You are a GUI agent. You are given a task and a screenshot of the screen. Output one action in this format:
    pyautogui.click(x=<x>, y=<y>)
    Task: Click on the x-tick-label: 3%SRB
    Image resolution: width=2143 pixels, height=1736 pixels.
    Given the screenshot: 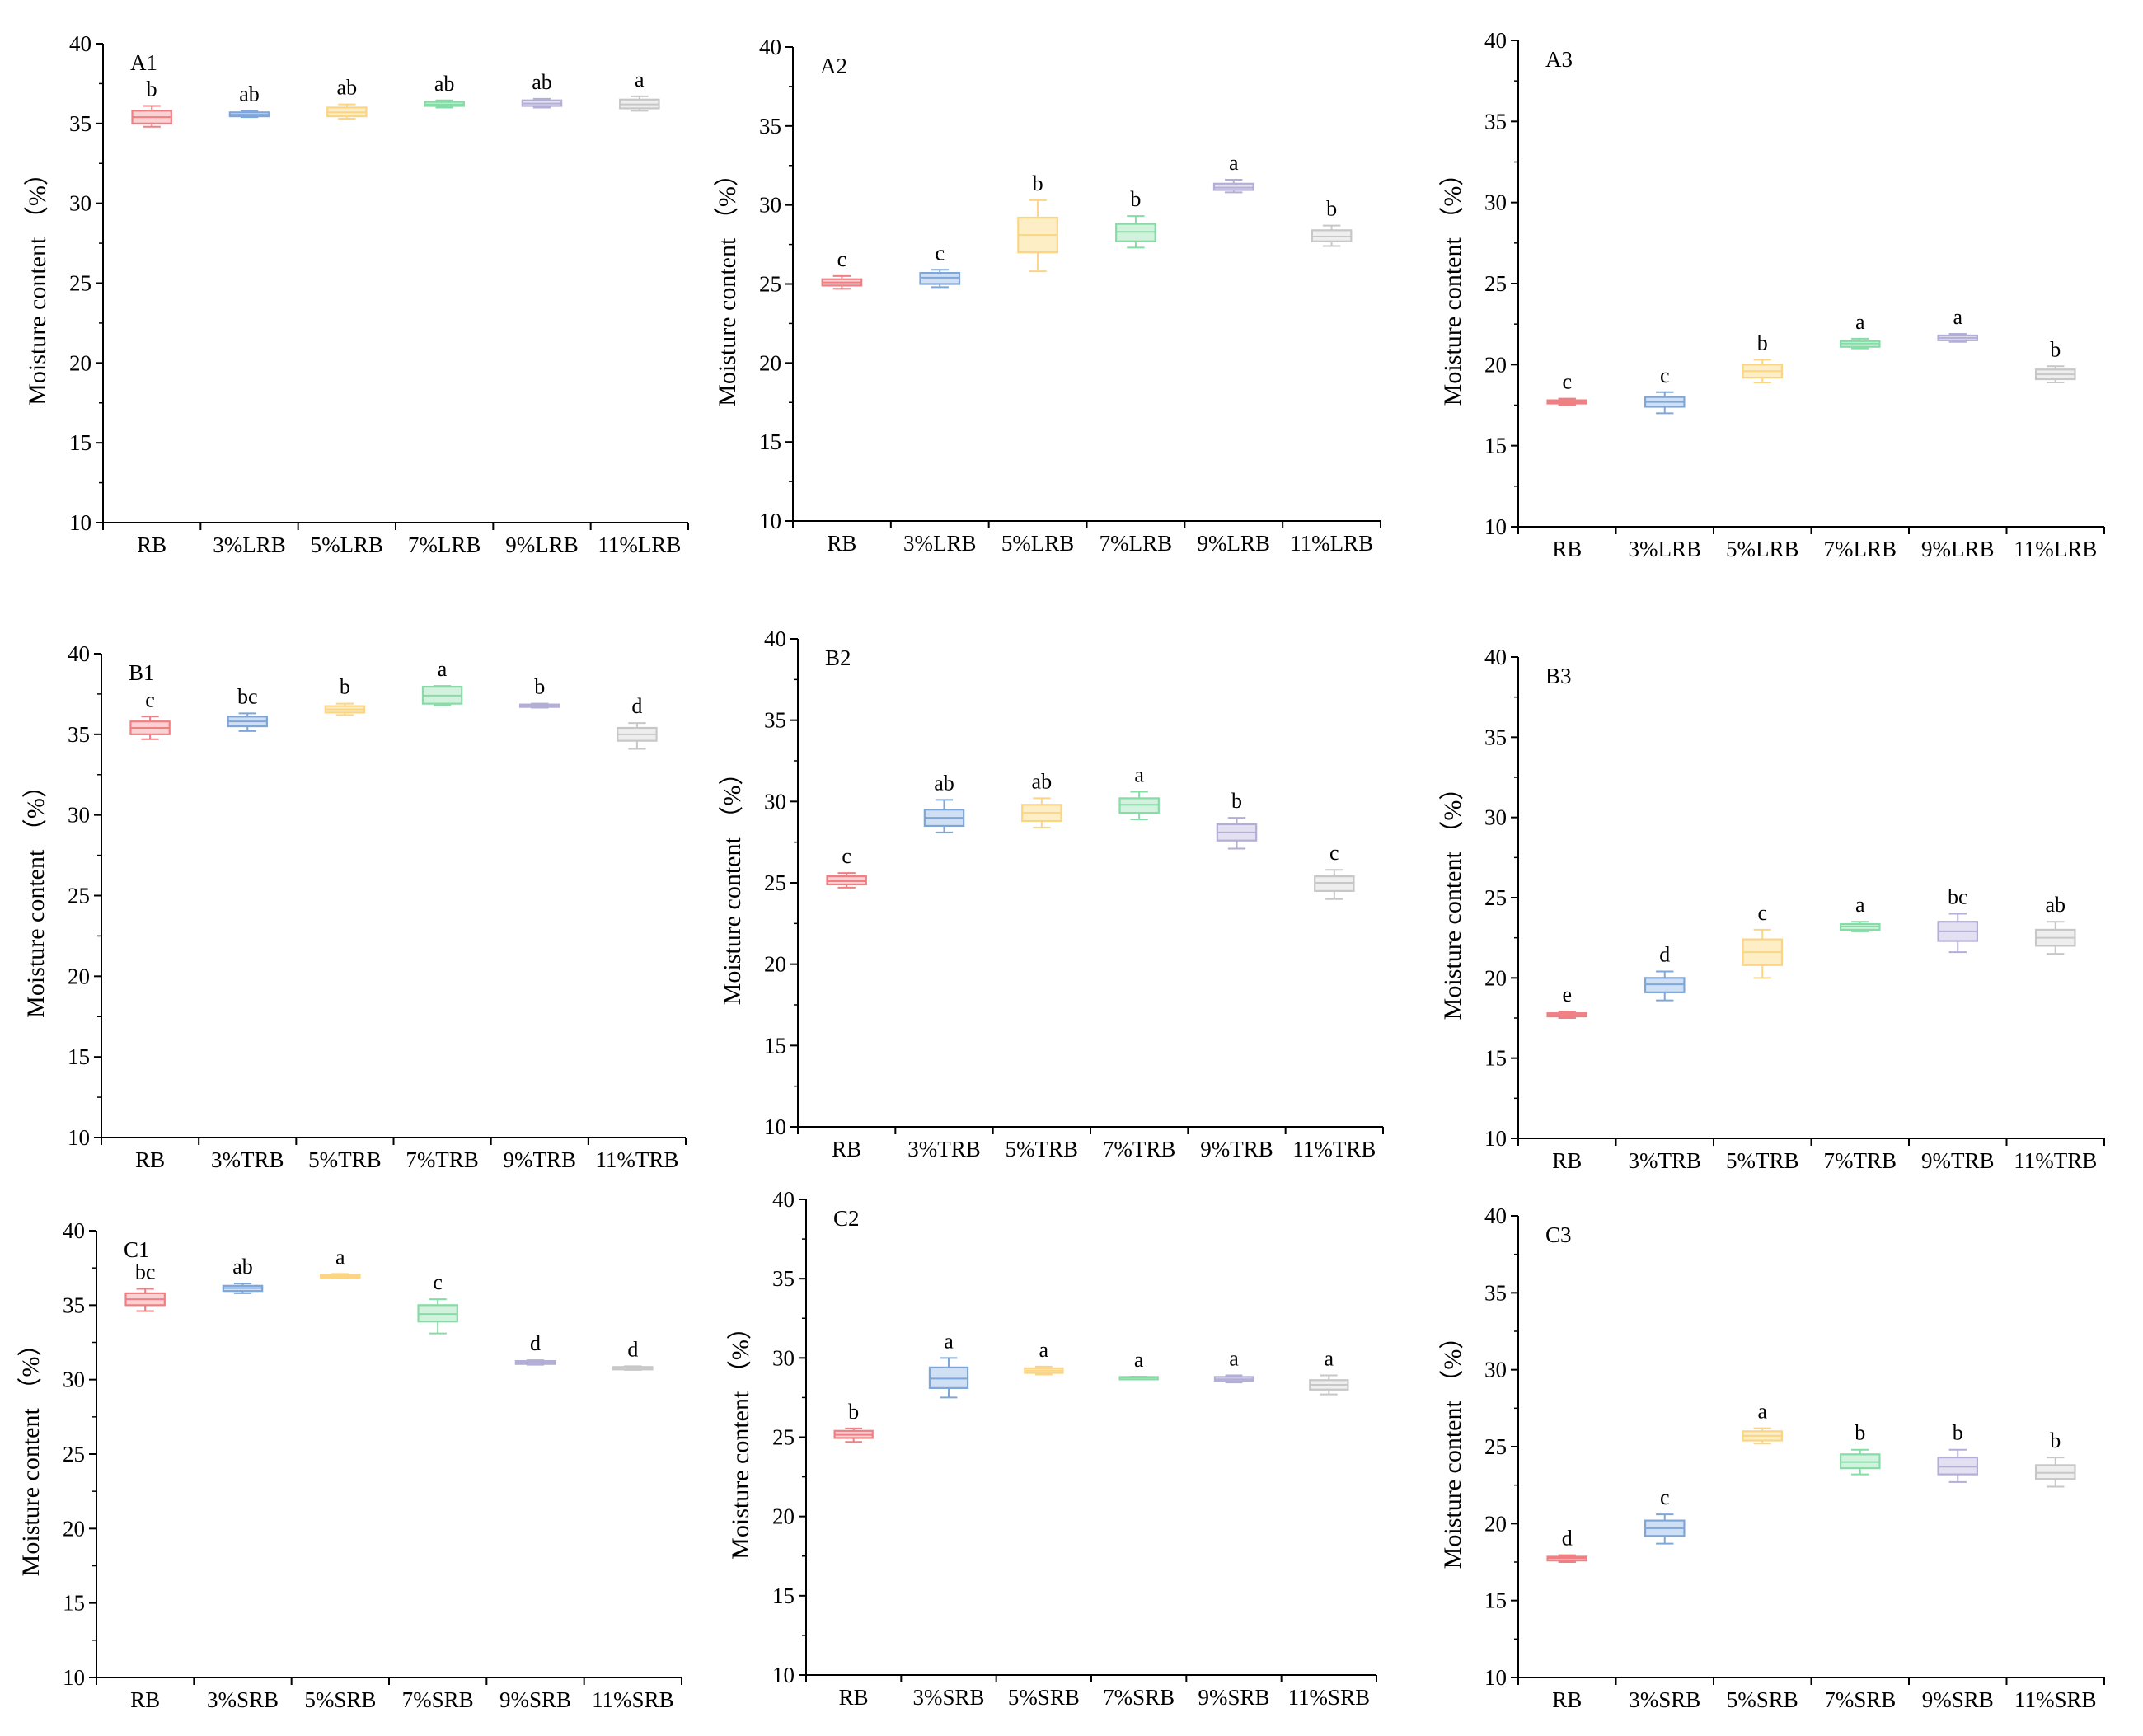 What is the action you would take?
    pyautogui.click(x=243, y=1699)
    